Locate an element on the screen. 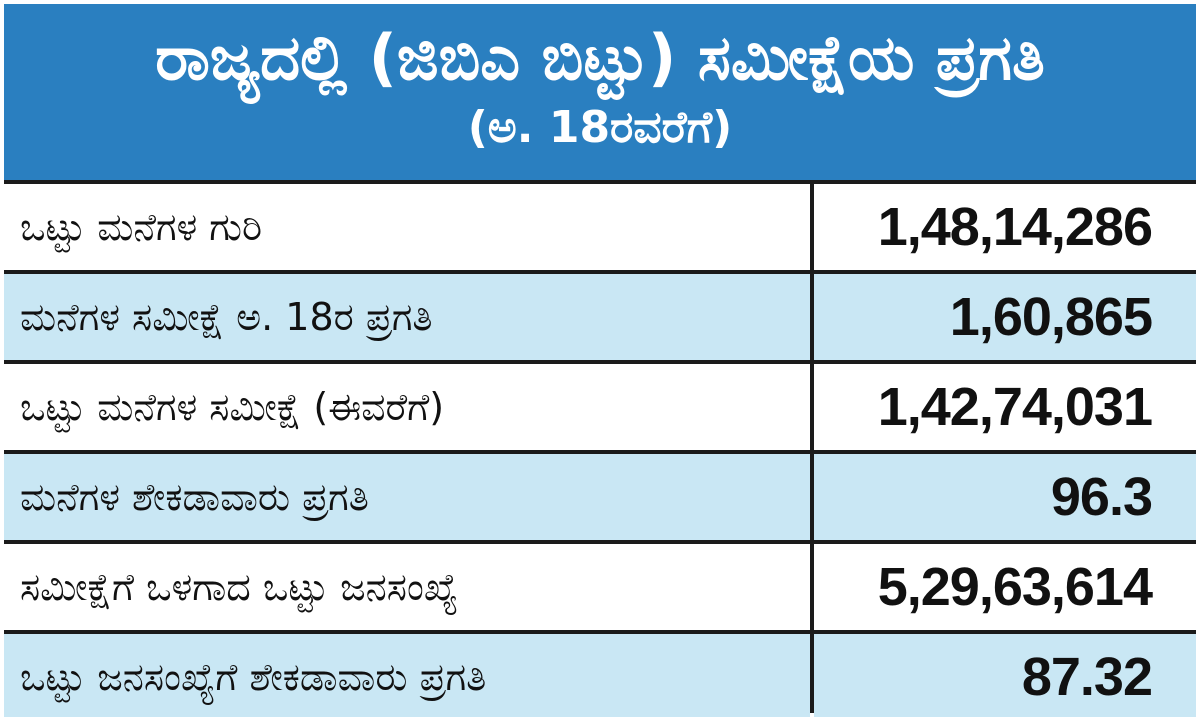 This screenshot has height=717, width=1200. row-label: ಒಟ್ಟು ಜನಸಂಖ್ಯೆಗೆ ಶೇಕಡಾವಾರು ಪ್ರಗತಿ is located at coordinates (407, 675).